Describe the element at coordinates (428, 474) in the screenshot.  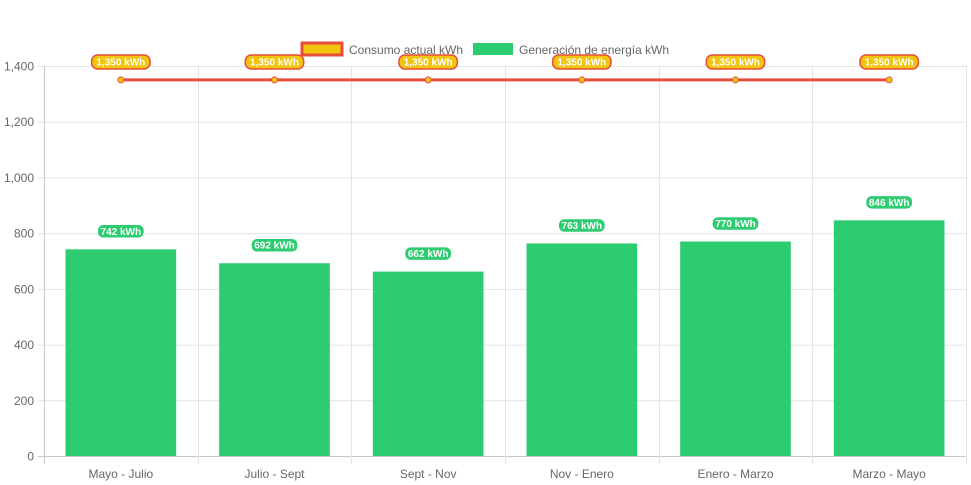
I see `x-tick-label: Sept - Nov` at that location.